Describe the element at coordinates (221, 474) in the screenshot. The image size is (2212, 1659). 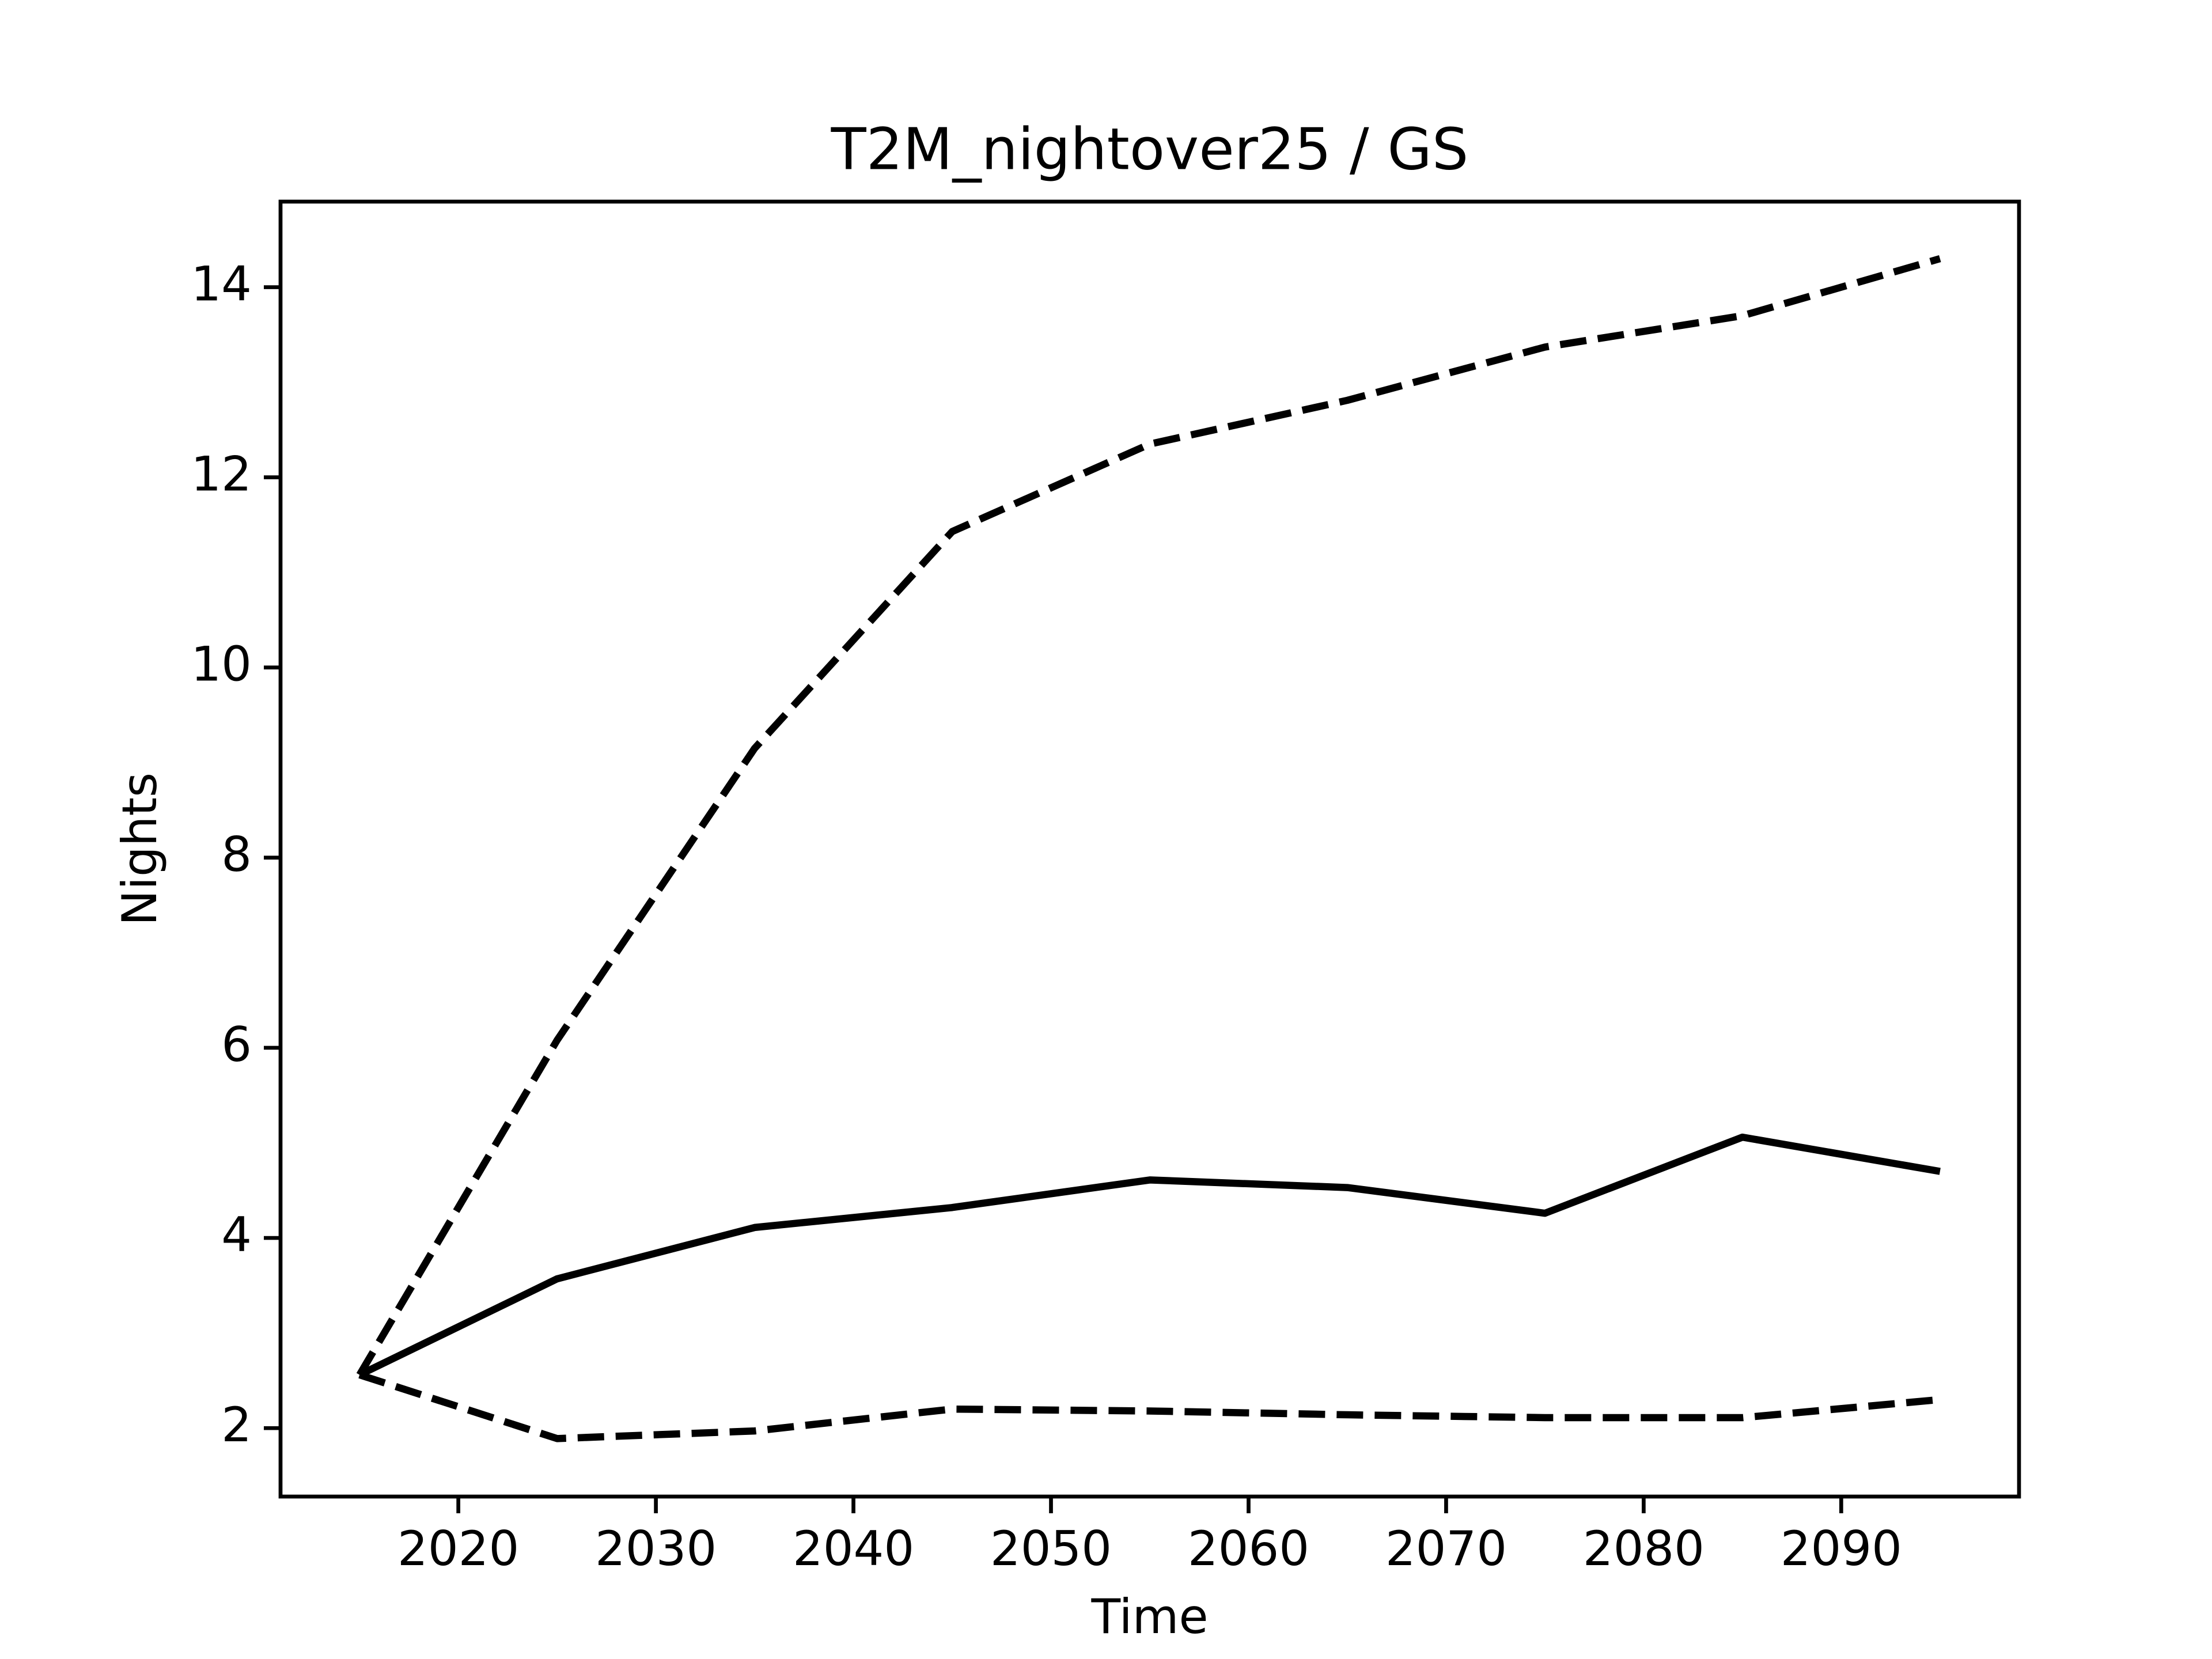
I see `y-tick-label: 12` at that location.